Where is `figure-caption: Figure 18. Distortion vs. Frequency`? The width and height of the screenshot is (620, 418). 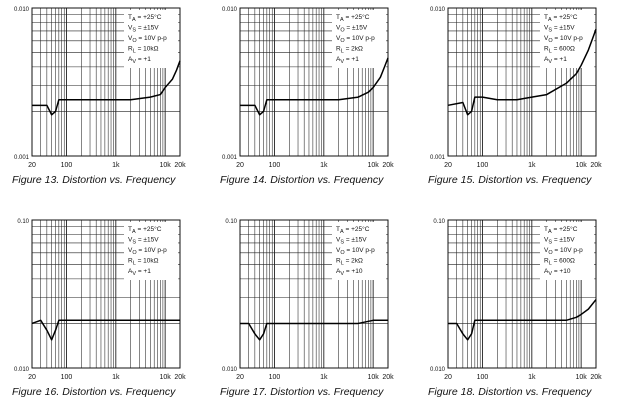 figure-caption: Figure 18. Distortion vs. Frequency is located at coordinates (510, 392).